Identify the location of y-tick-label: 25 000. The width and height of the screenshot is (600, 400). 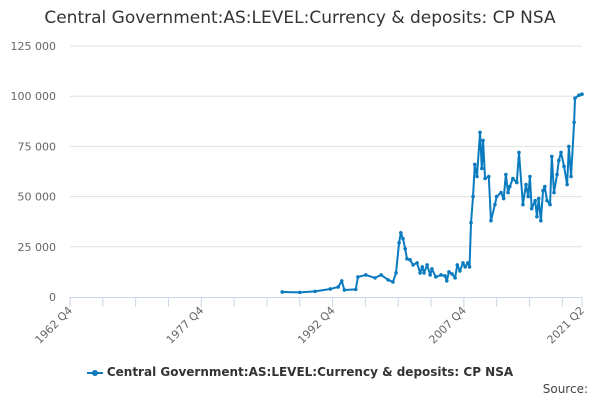
(37, 247).